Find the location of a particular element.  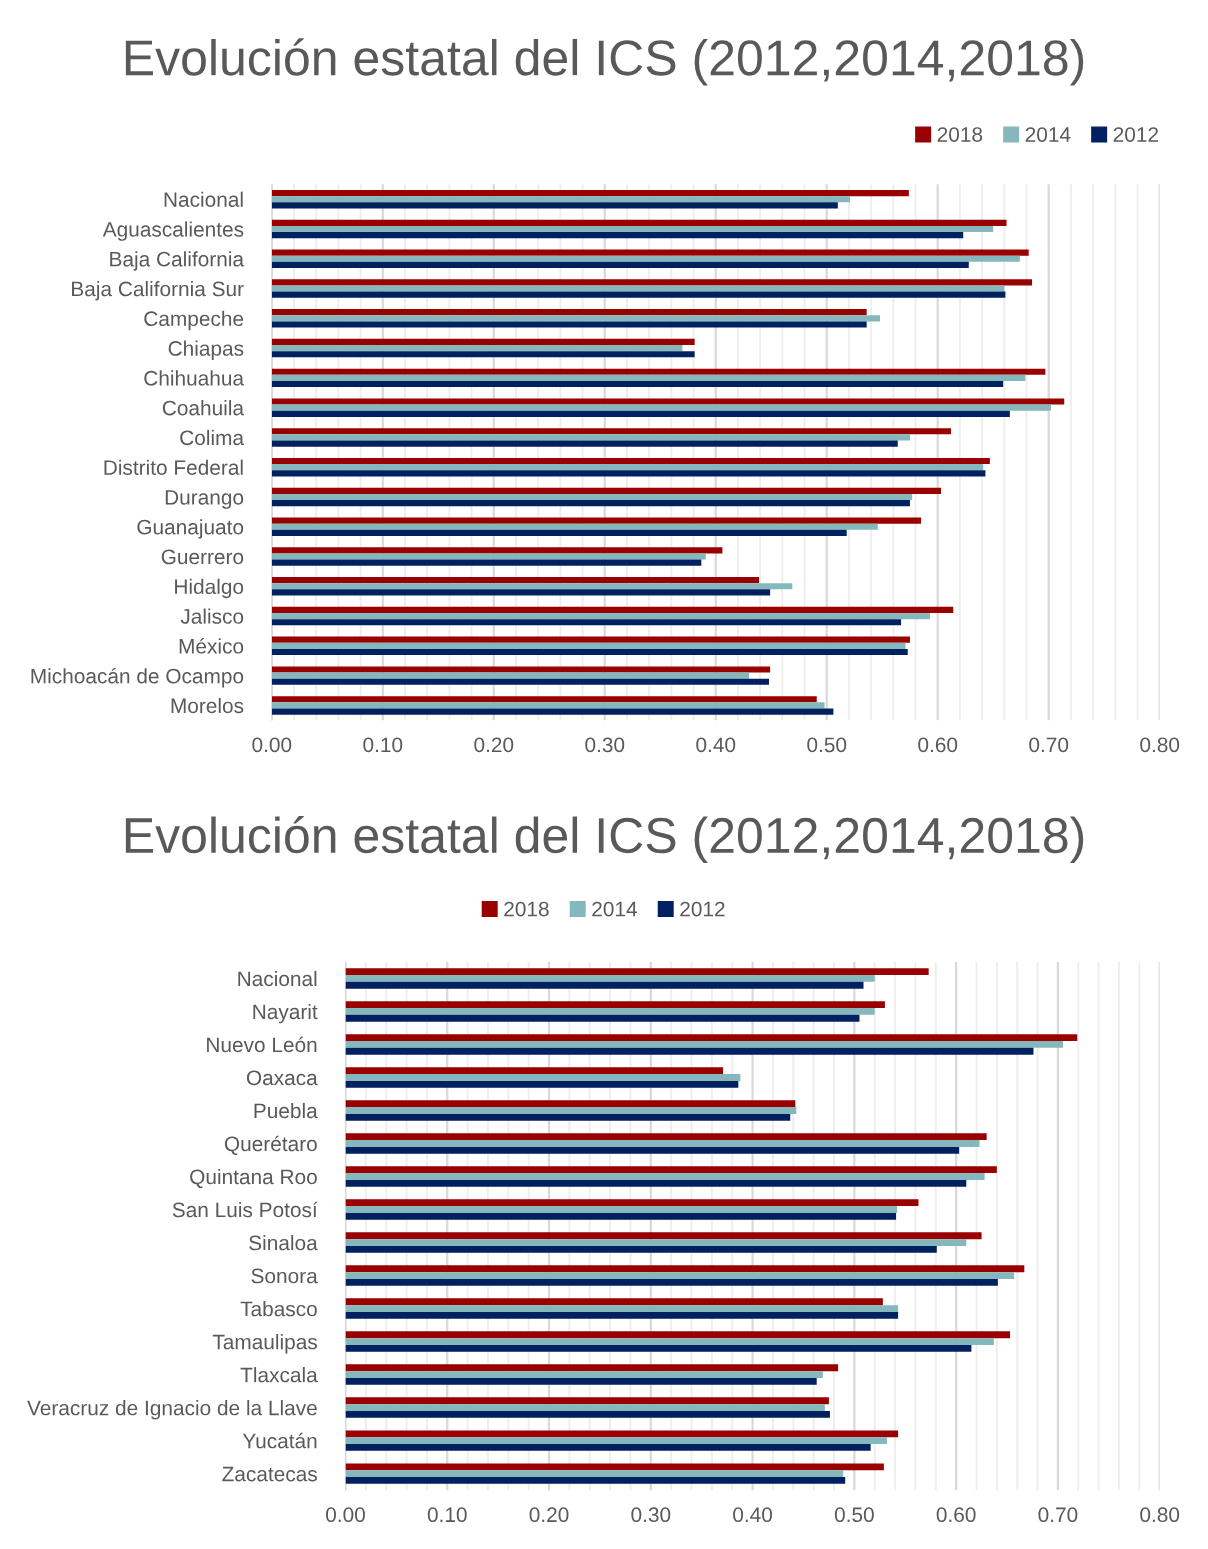

y-tick-label: Querétaro is located at coordinates (270, 1145).